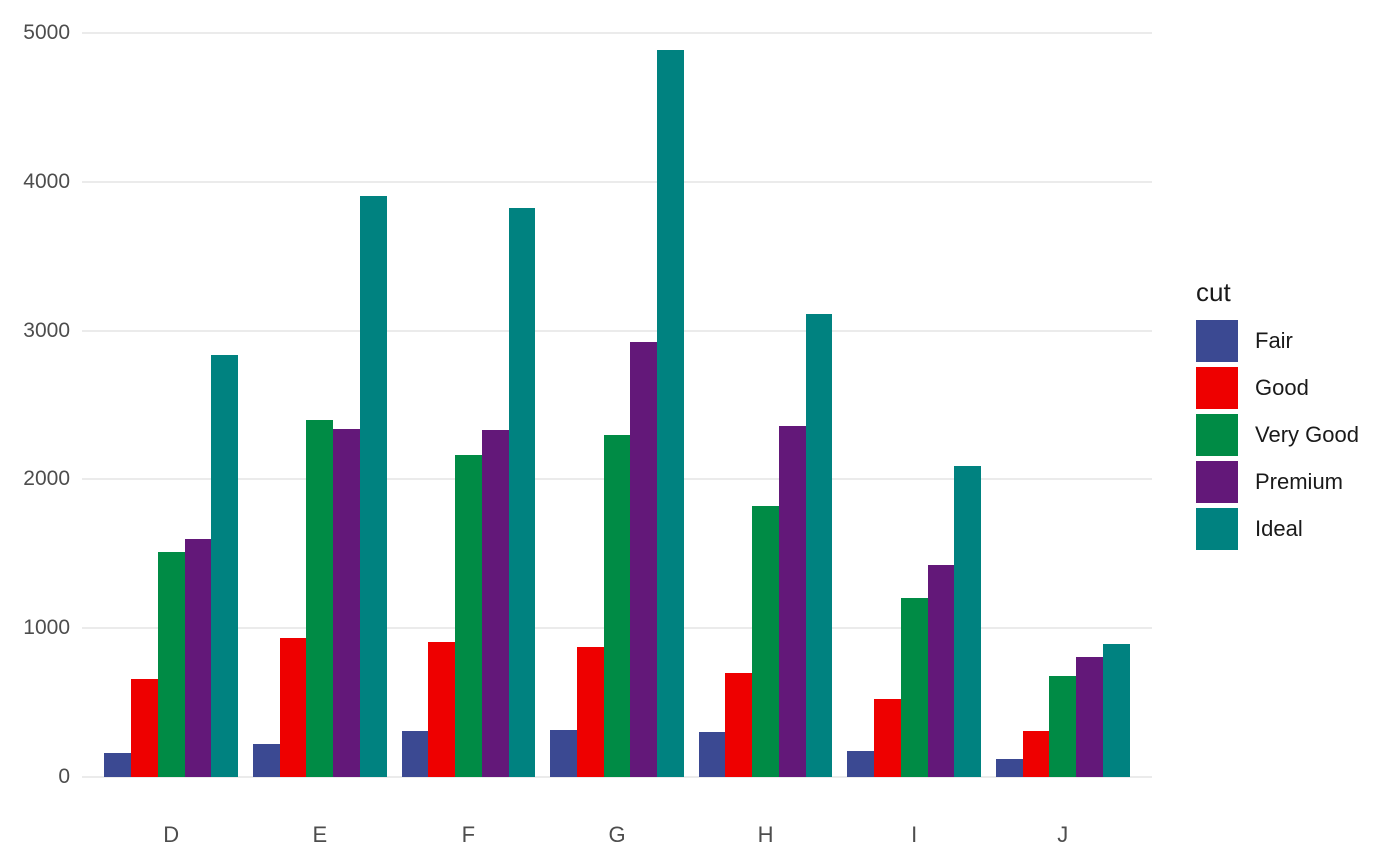  What do you see at coordinates (320, 834) in the screenshot?
I see `x-tick-label-E: E` at bounding box center [320, 834].